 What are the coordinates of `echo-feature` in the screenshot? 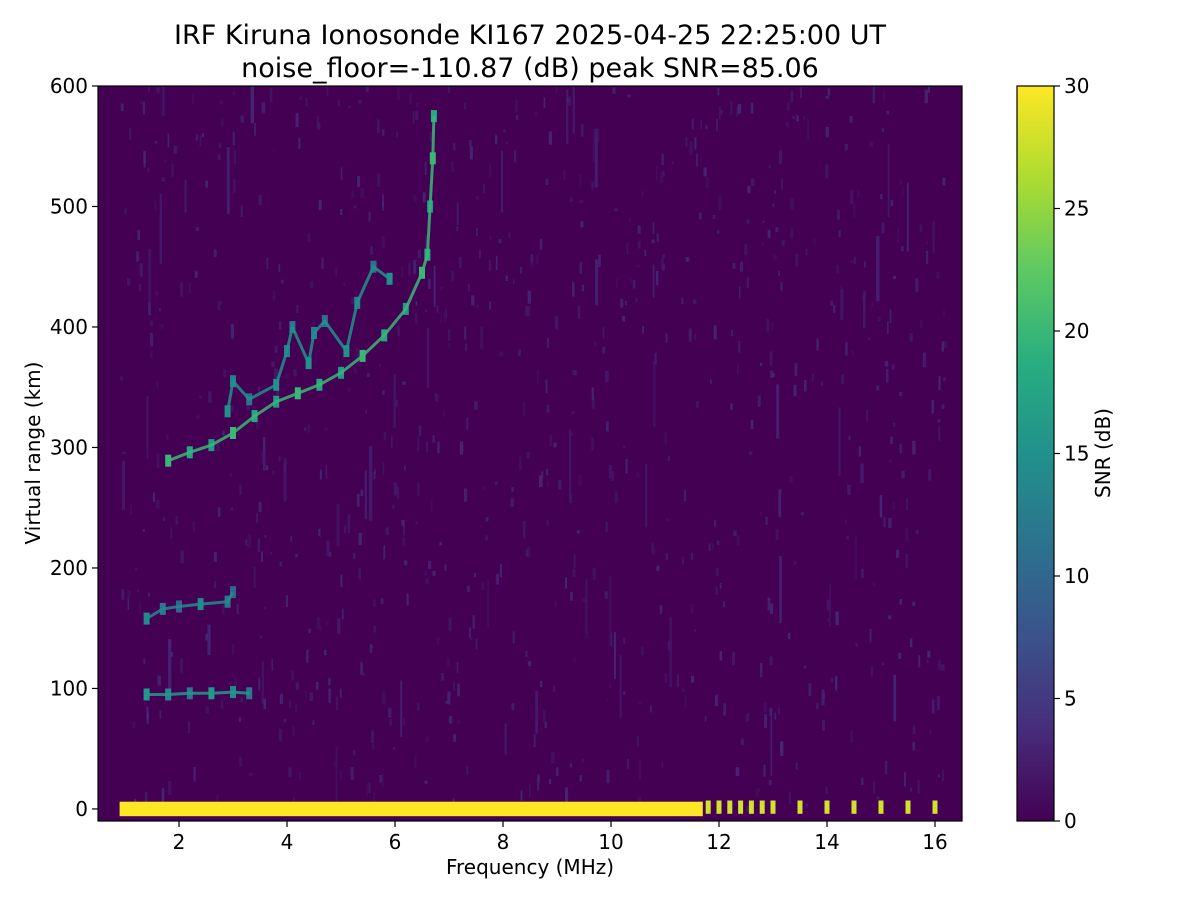 It's located at (189, 605).